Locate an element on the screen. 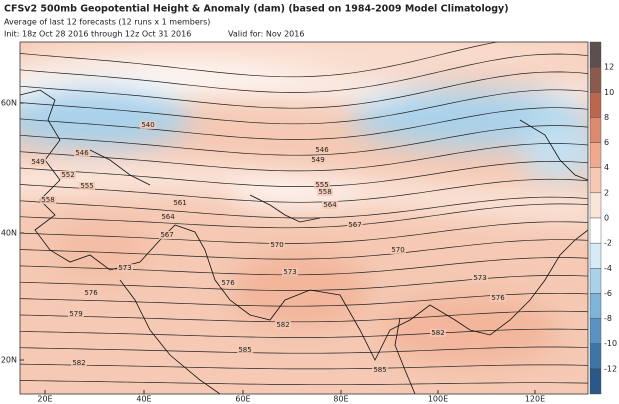 This screenshot has width=619, height=404. lat-label: 20N is located at coordinates (9, 360).